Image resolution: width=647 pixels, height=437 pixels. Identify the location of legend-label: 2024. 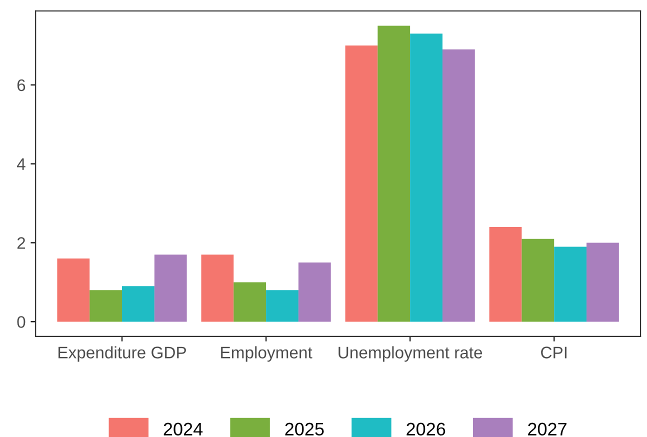
(183, 429).